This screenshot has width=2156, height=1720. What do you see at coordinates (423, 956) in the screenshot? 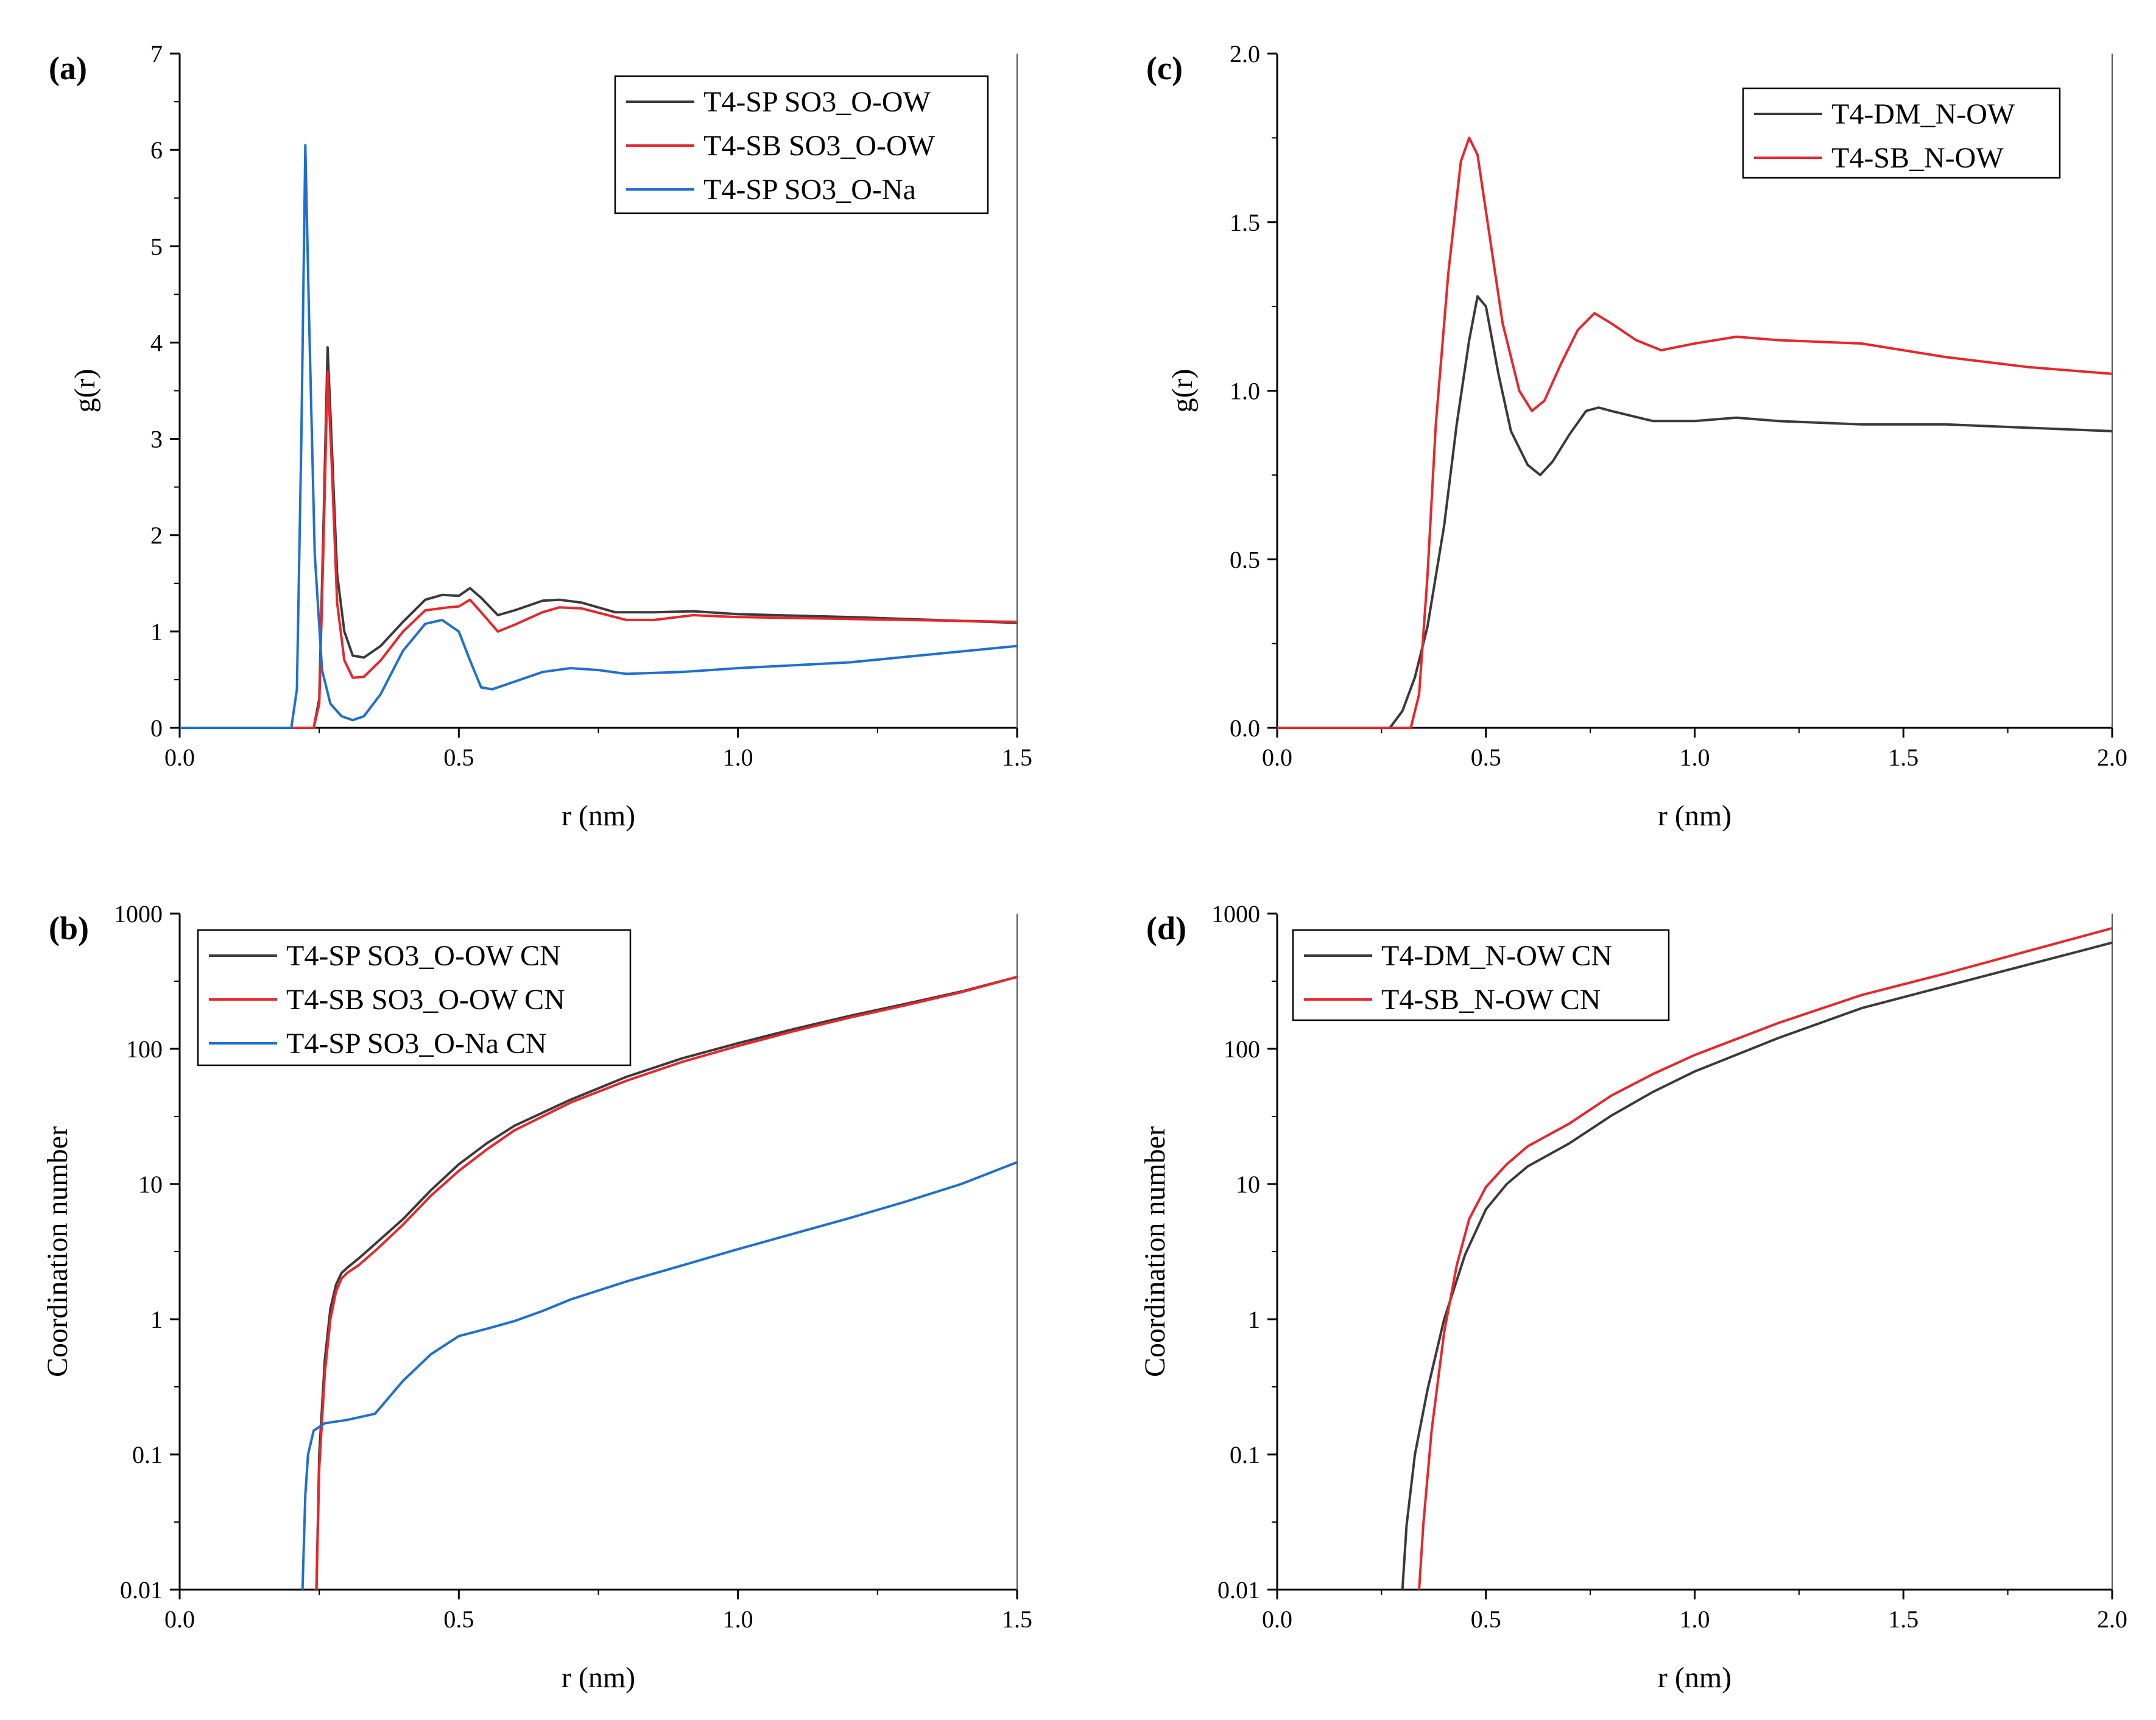
I see `legend-entry: T4-SP SO3_O-OW CN` at bounding box center [423, 956].